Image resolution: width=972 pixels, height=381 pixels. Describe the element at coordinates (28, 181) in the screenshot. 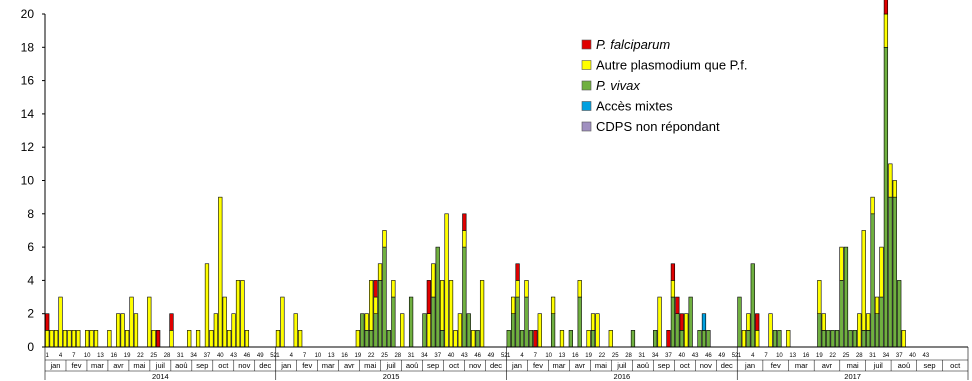

I see `y-tick-label: 10` at that location.